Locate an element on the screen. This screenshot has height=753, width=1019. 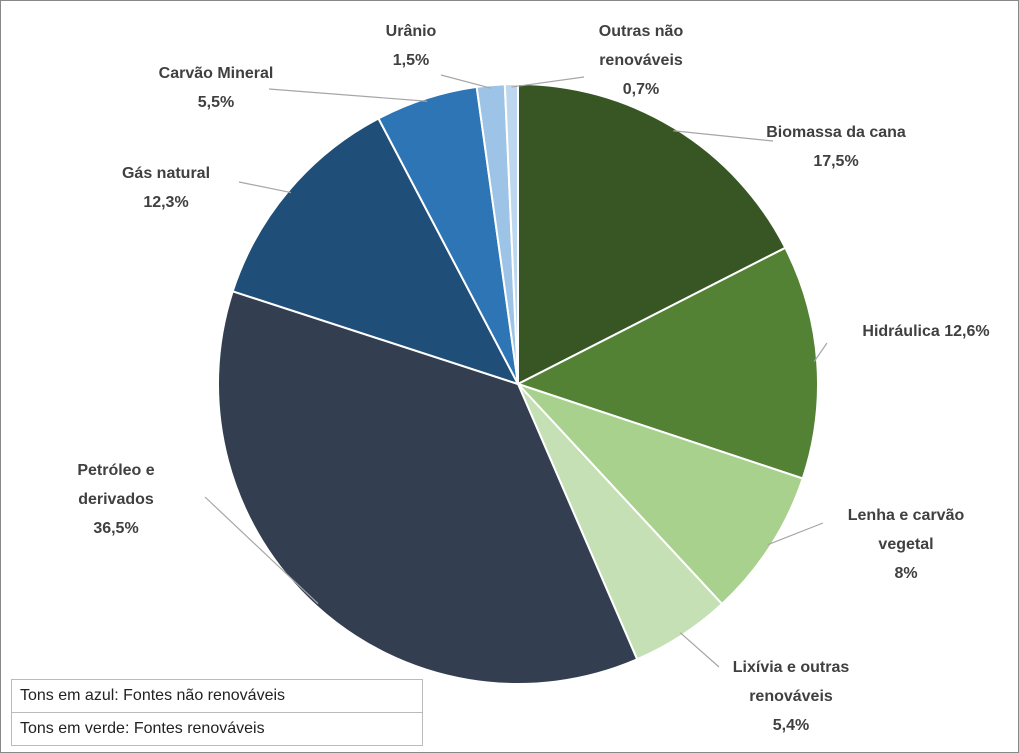
category-label: Lixívia e outras renováveis is located at coordinates (791, 682).